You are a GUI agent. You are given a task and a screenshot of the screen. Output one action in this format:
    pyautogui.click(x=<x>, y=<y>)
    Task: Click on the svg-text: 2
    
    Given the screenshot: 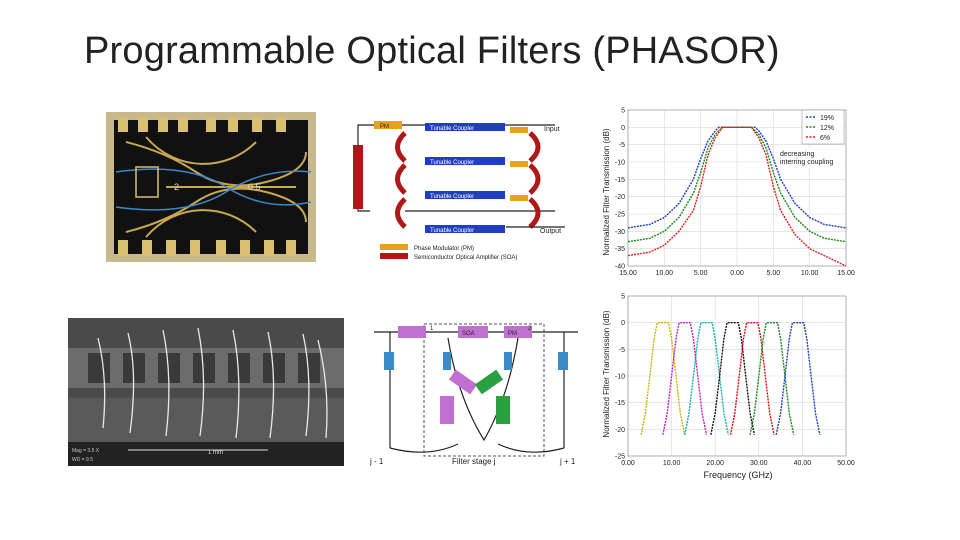 What is the action you would take?
    pyautogui.click(x=176, y=187)
    